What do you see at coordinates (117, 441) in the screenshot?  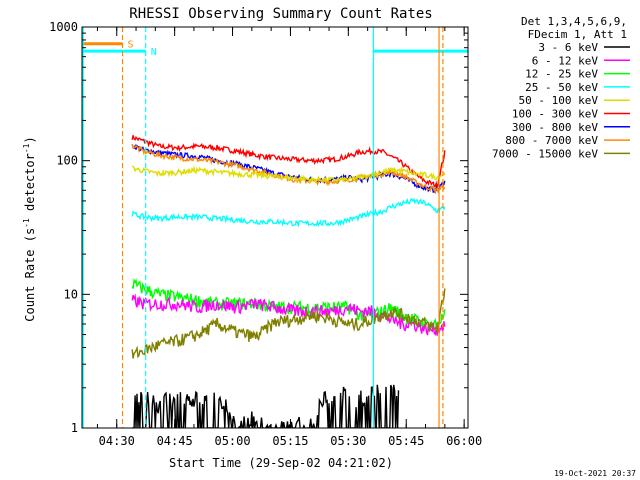 I see `x-tick-label-0430: 04:30` at bounding box center [117, 441].